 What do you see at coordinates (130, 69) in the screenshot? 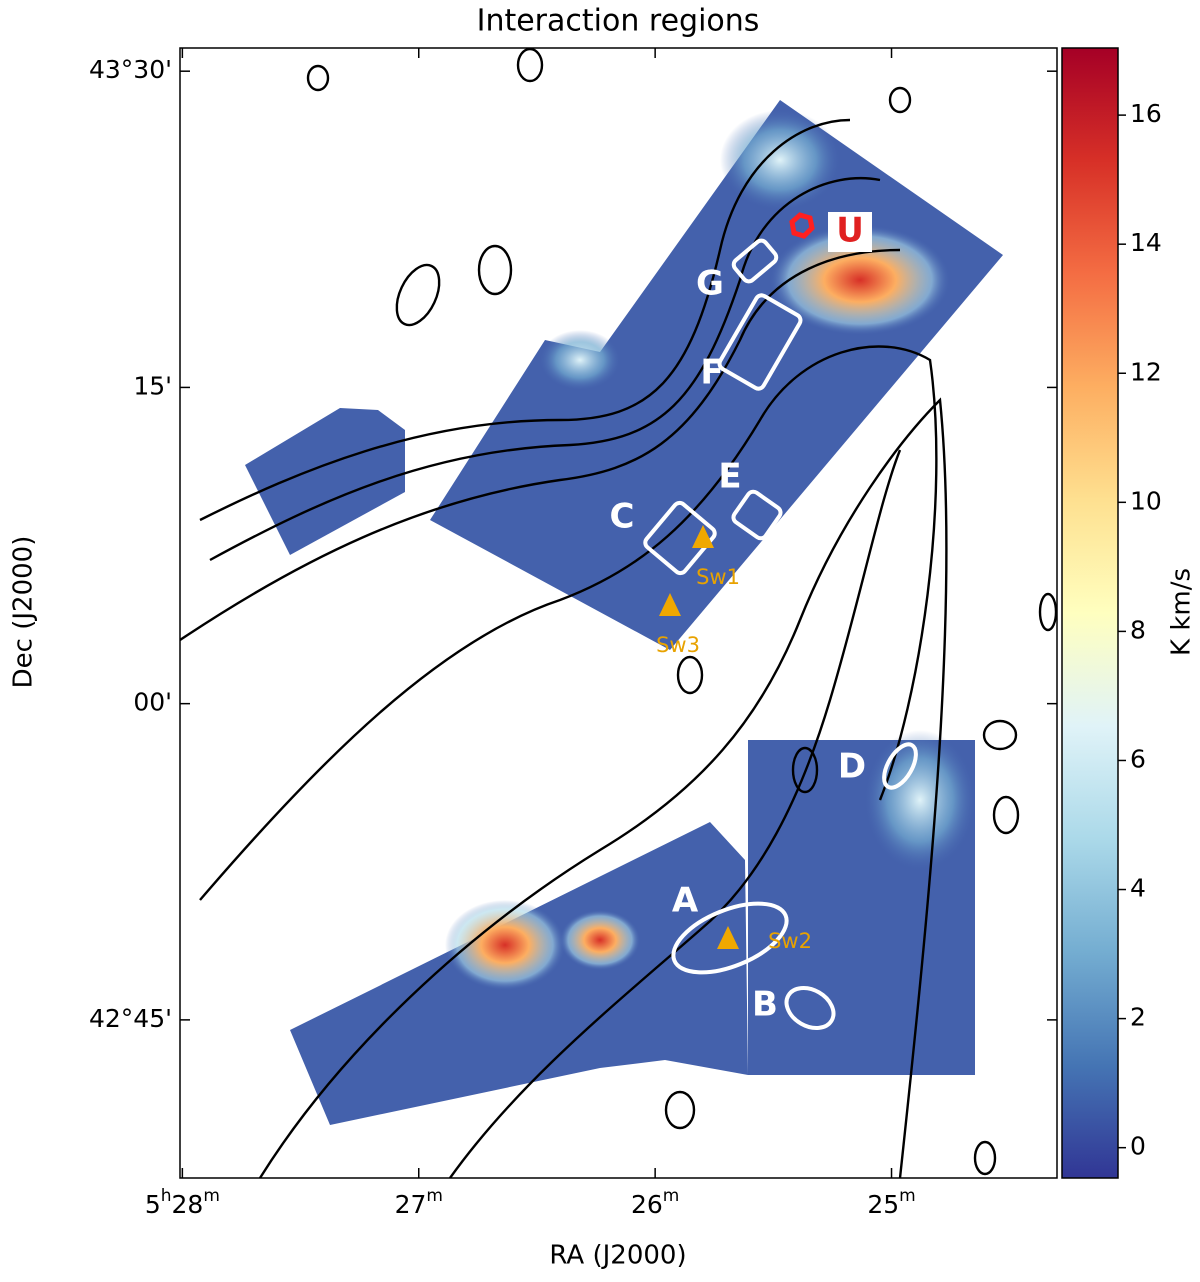
I see `y-tick-label: 43°30'` at bounding box center [130, 69].